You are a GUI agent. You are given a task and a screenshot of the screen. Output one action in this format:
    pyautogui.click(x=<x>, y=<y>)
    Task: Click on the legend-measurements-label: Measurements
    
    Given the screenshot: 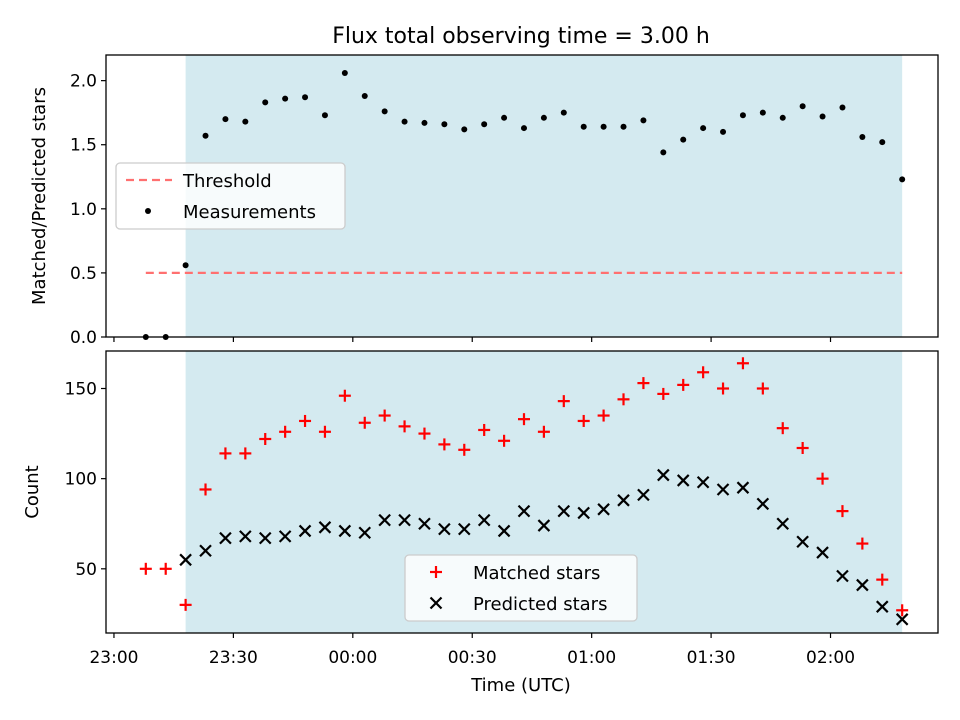 What is the action you would take?
    pyautogui.click(x=249, y=212)
    